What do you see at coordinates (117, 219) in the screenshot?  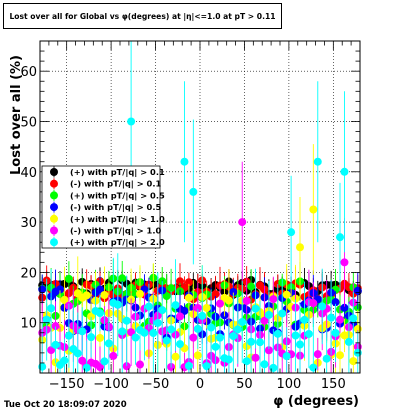 I see `legend-label: (+) with pT/|q| > 1.0` at bounding box center [117, 219].